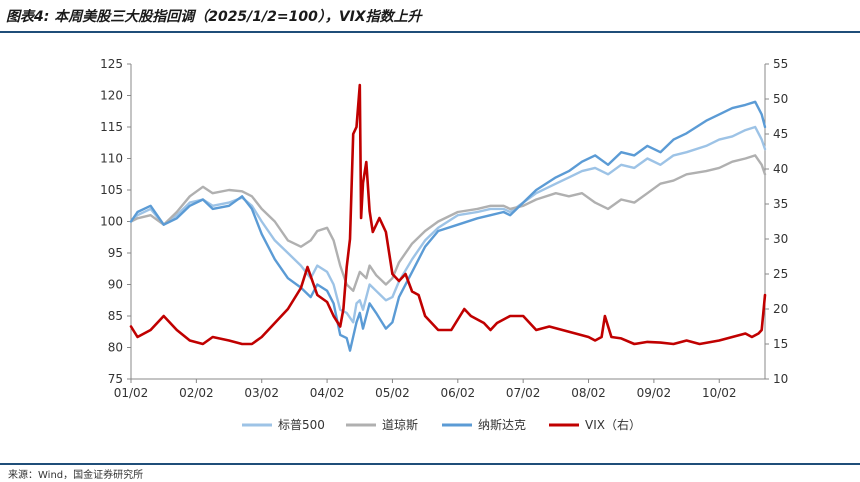 The width and height of the screenshot is (860, 482). What do you see at coordinates (430, 32) in the screenshot?
I see `title-rule` at bounding box center [430, 32].